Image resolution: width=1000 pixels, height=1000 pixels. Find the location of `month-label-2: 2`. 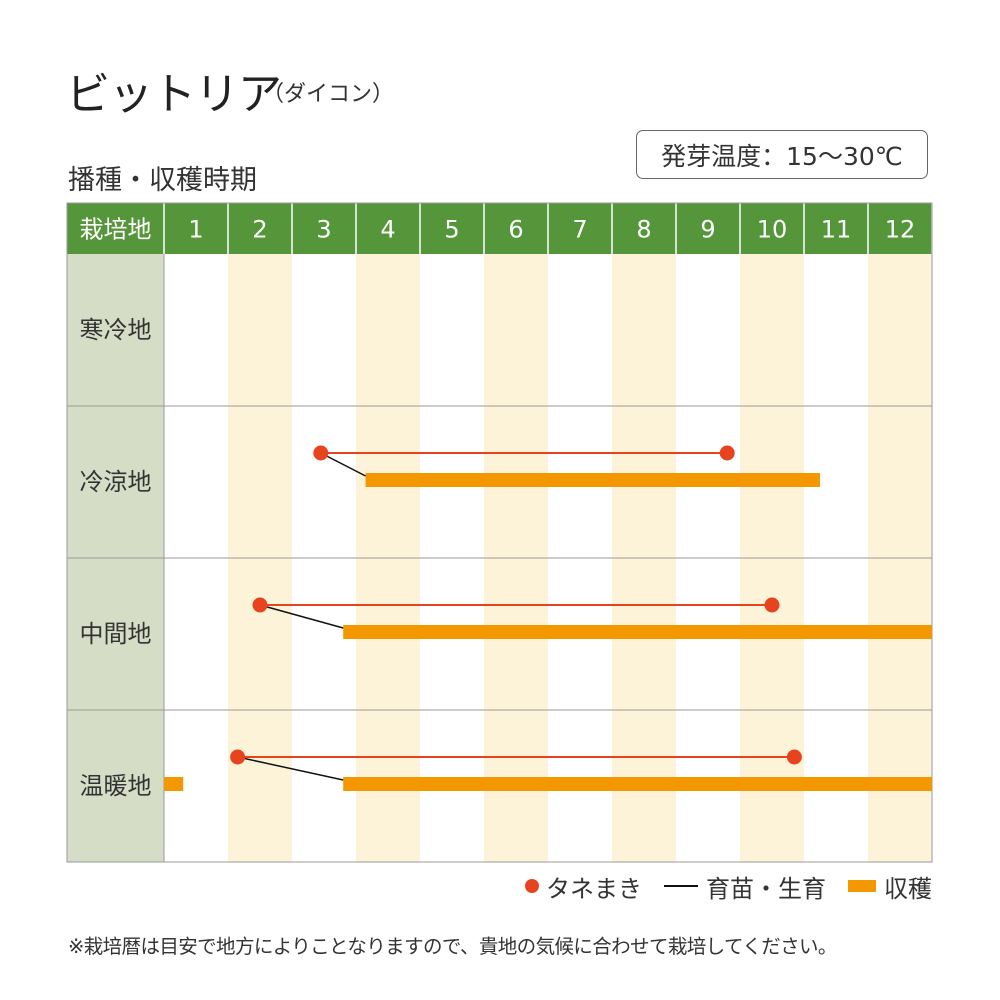

month-label-2: 2 is located at coordinates (259, 230).